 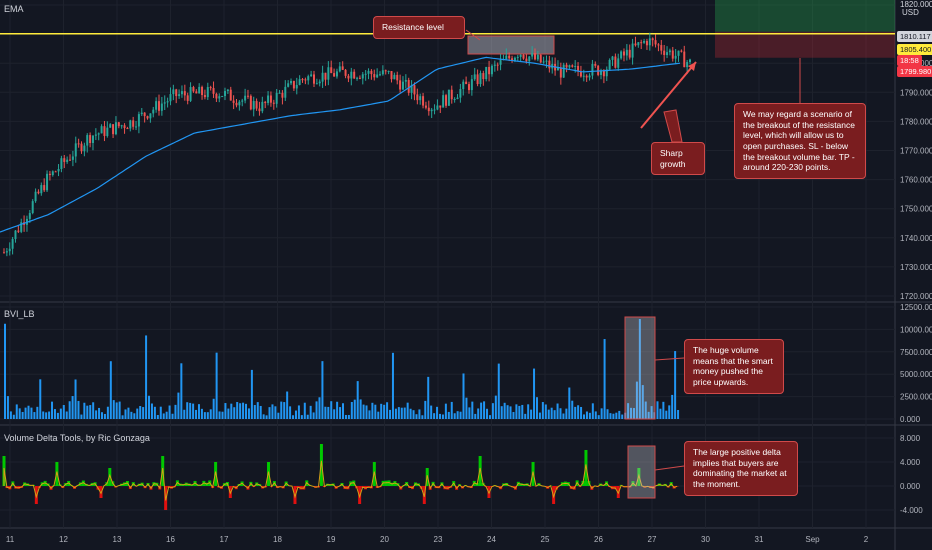 I want to click on growth-pointer, so click(x=673, y=126).